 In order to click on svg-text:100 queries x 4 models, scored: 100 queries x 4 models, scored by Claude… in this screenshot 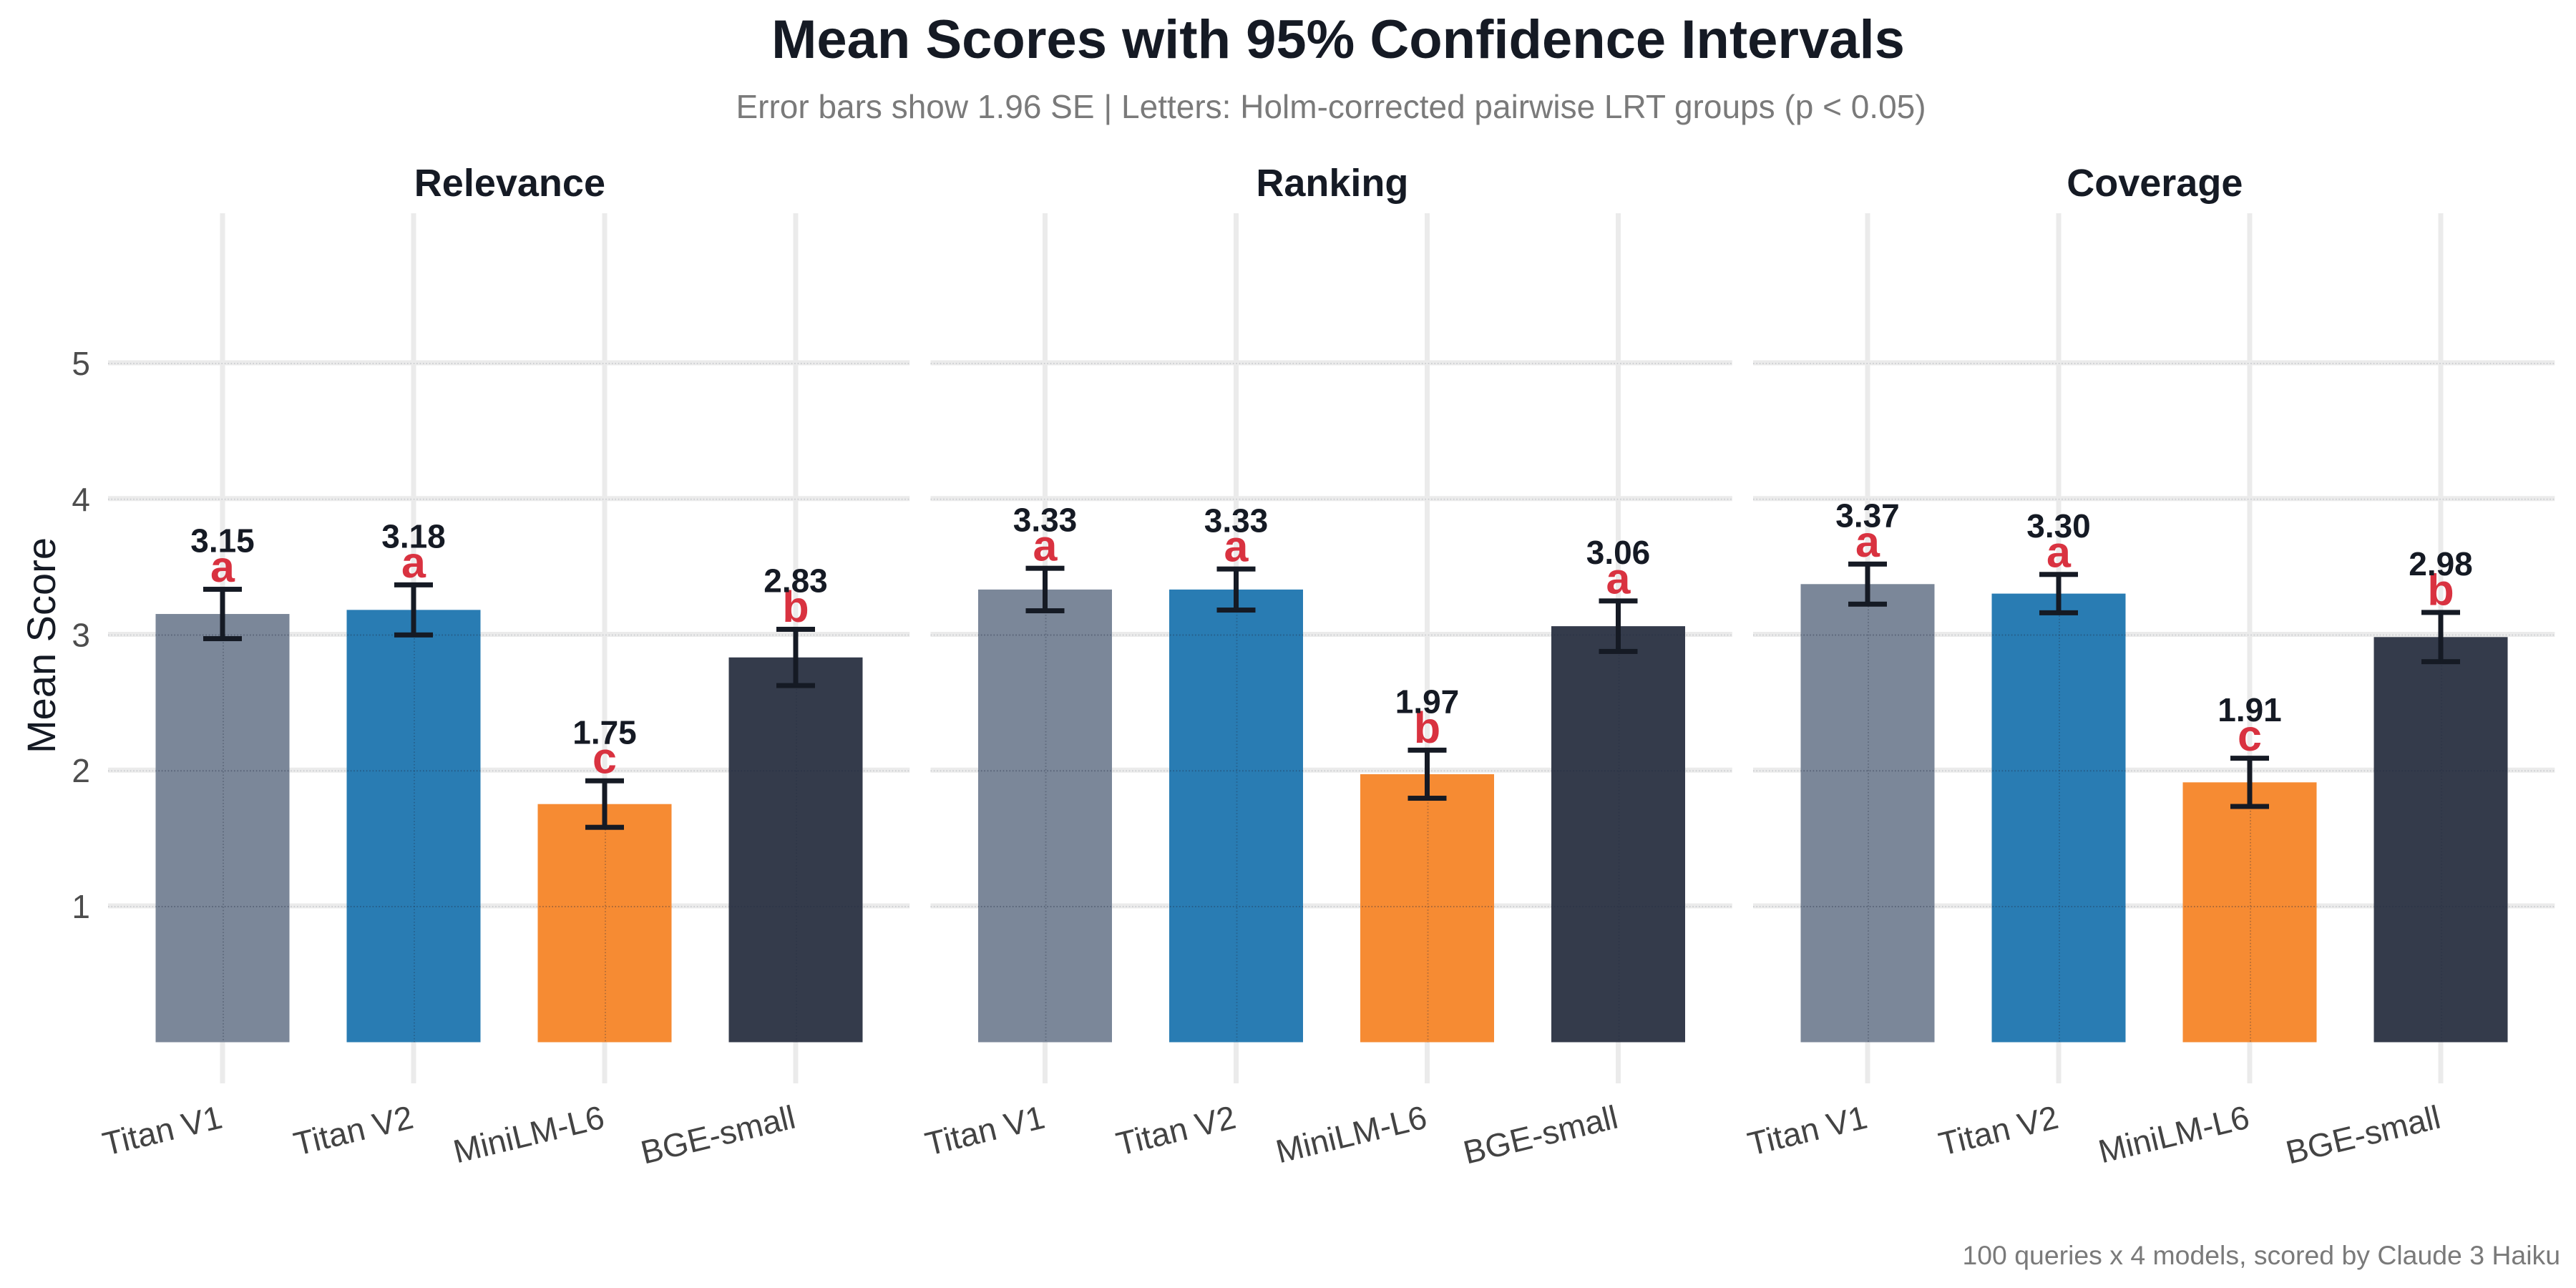, I will do `click(2261, 1255)`.